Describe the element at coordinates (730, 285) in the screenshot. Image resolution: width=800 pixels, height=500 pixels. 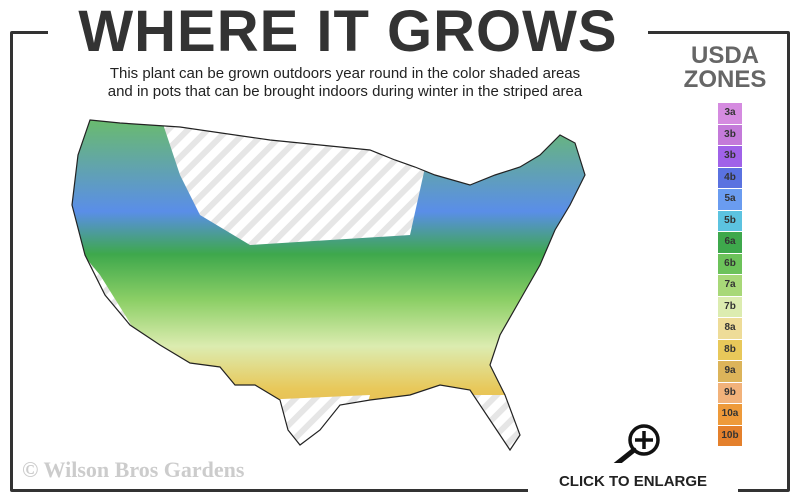
I see `legend-zone-7a: 7a` at that location.